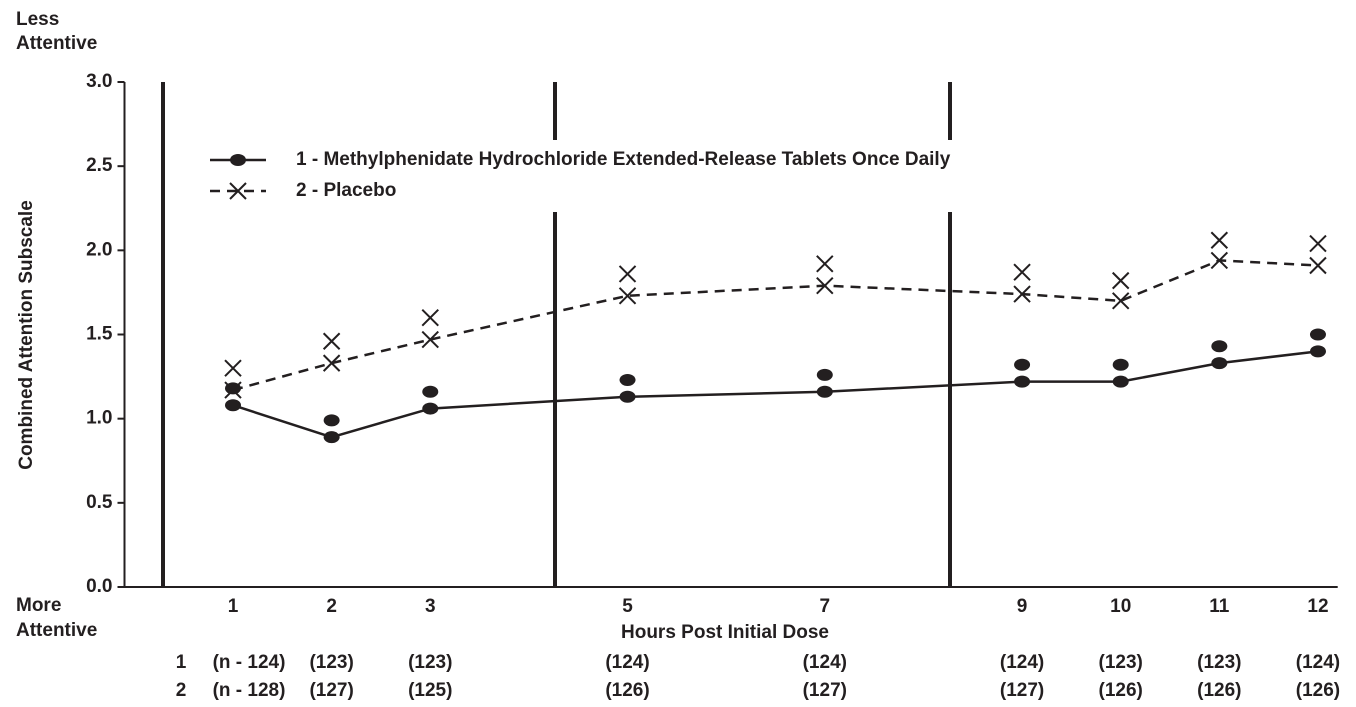 This screenshot has height=707, width=1356. Describe the element at coordinates (99, 81) in the screenshot. I see `y-tick-label: 3.0` at that location.